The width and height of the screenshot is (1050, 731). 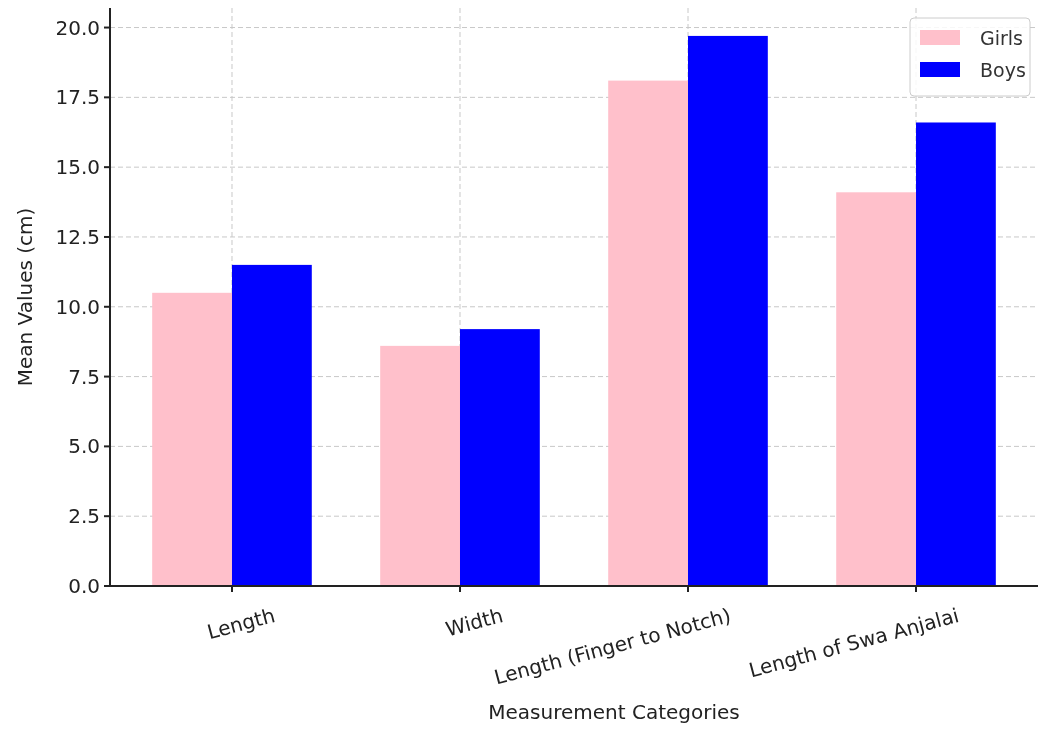 What do you see at coordinates (25, 297) in the screenshot?
I see `y-axis-title: Mean Values (cm)` at bounding box center [25, 297].